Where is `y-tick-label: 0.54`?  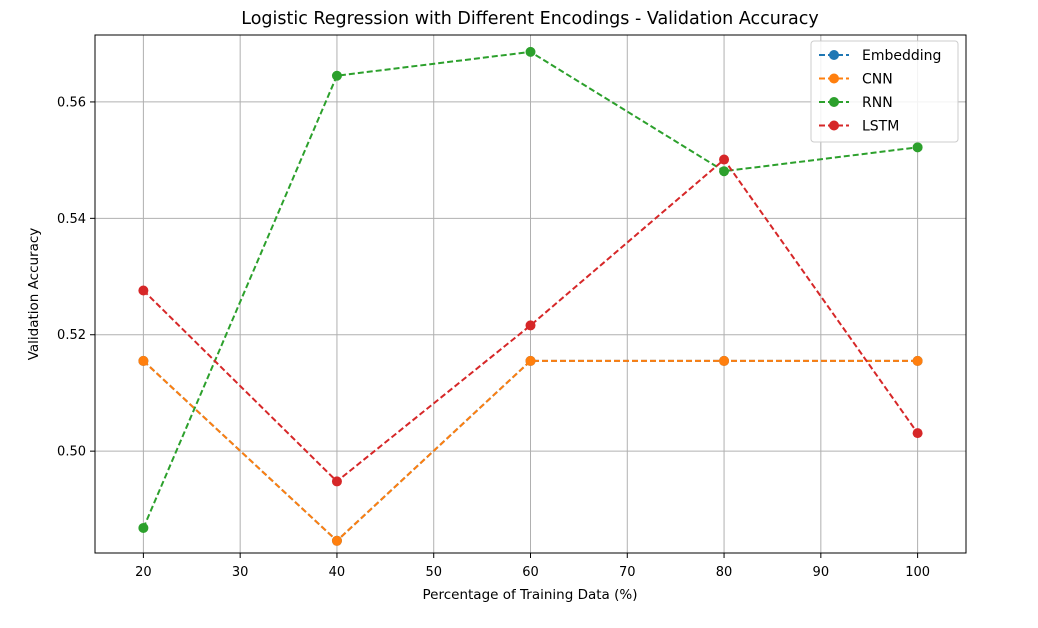 y-tick-label: 0.54 is located at coordinates (71, 219).